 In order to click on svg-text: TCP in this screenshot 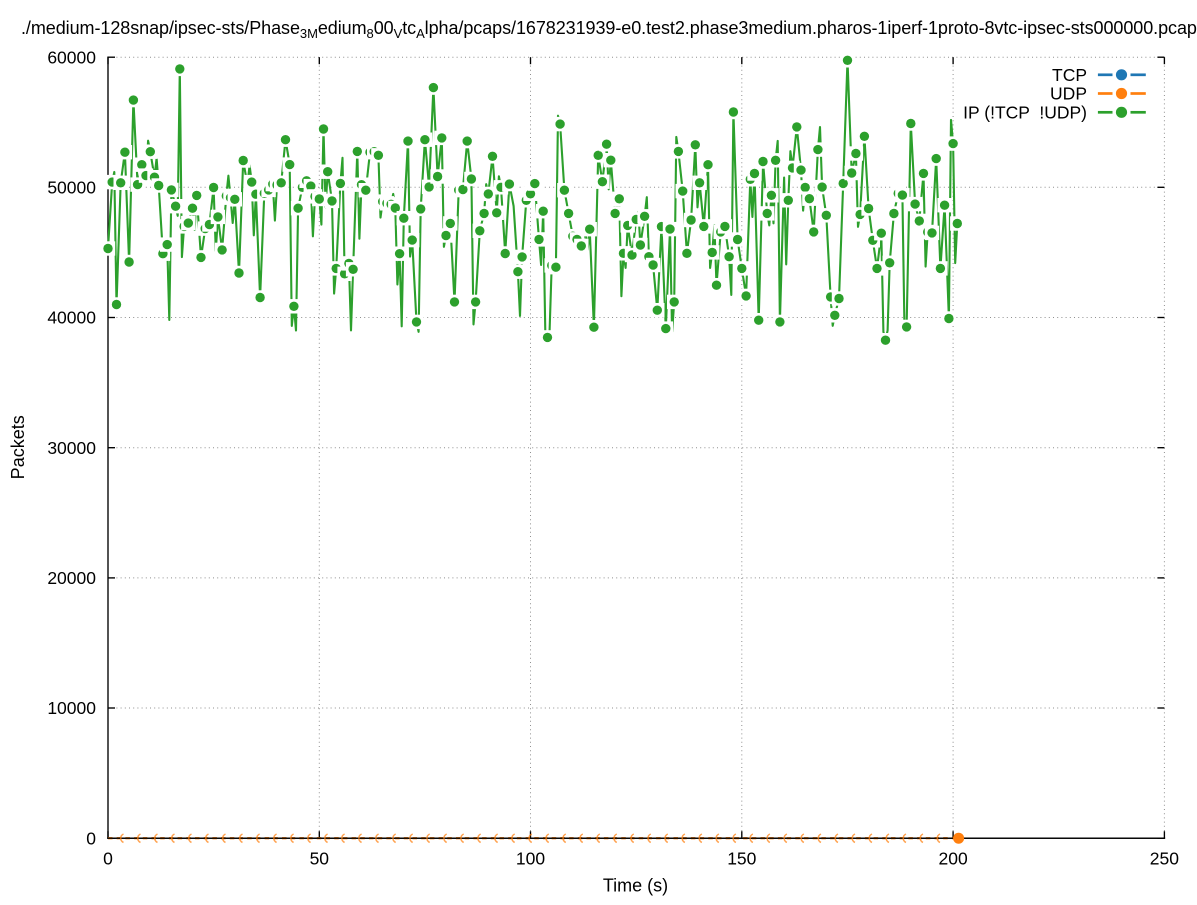, I will do `click(1069, 75)`.